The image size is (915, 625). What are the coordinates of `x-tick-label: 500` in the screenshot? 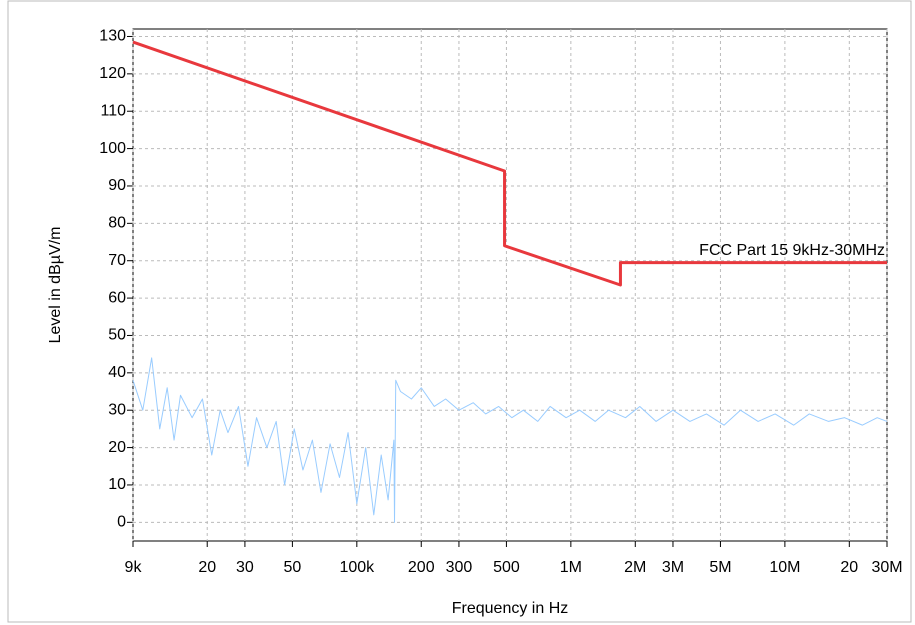 It's located at (506, 567).